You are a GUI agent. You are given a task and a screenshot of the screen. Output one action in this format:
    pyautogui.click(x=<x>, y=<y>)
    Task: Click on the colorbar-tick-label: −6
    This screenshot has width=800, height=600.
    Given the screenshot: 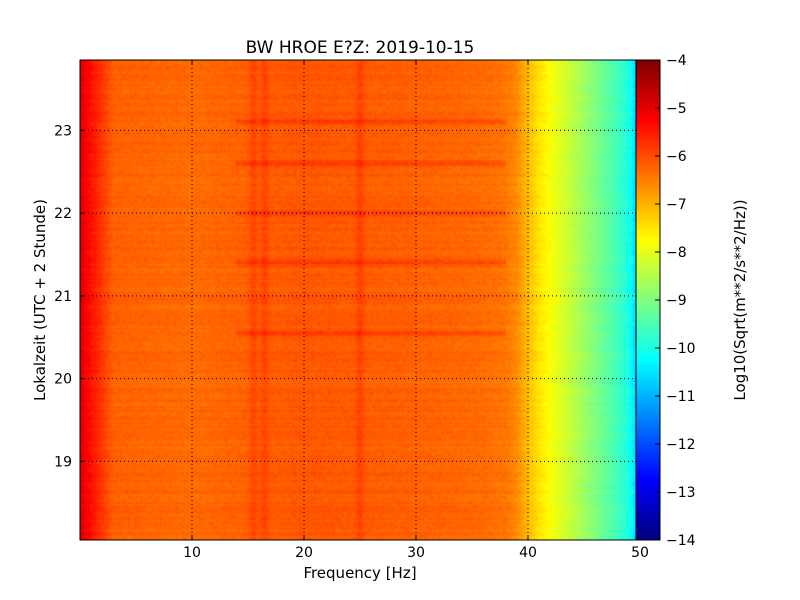 What is the action you would take?
    pyautogui.click(x=676, y=157)
    